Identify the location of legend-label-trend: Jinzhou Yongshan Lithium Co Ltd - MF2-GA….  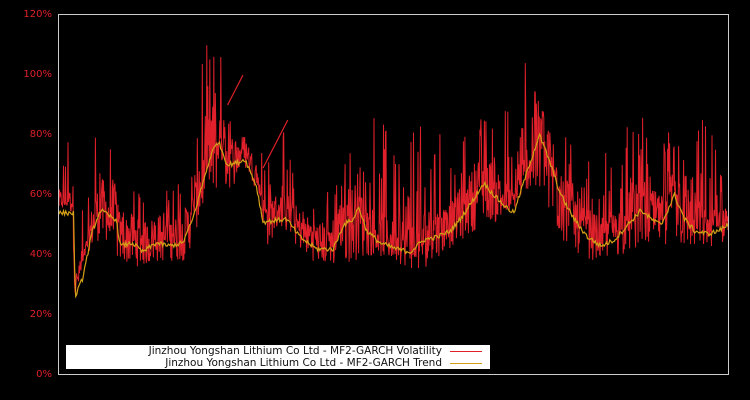
(303, 363).